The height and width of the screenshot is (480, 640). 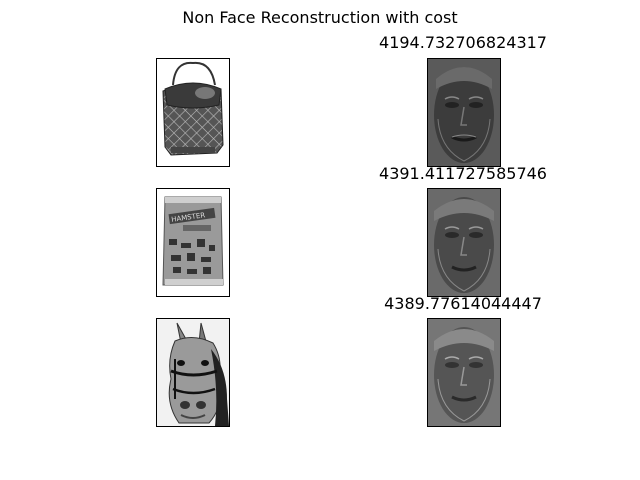 I want to click on original-image-2: HAMSTER, so click(x=193, y=242).